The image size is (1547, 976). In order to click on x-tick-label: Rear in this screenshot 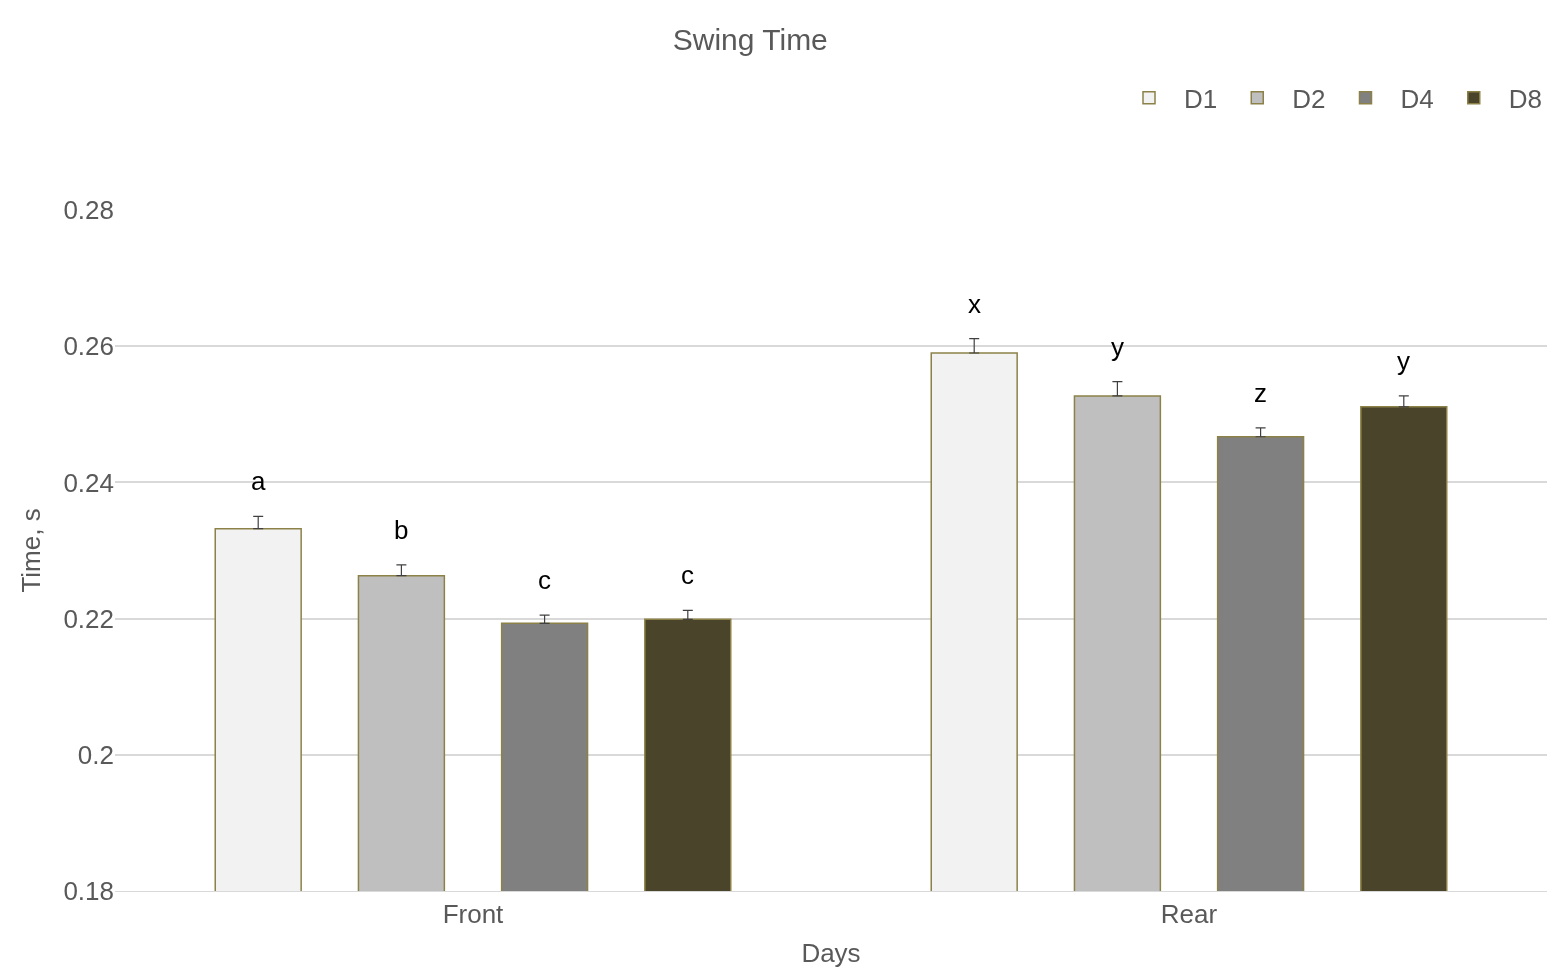, I will do `click(1189, 914)`.